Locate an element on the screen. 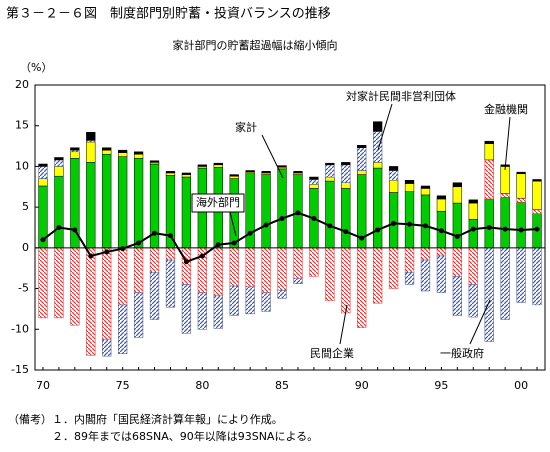 Image resolution: width=550 pixels, height=452 pixels. chart-subtitle: 家計部門の貯蓄超過幅は縮小傾向 is located at coordinates (255, 45).